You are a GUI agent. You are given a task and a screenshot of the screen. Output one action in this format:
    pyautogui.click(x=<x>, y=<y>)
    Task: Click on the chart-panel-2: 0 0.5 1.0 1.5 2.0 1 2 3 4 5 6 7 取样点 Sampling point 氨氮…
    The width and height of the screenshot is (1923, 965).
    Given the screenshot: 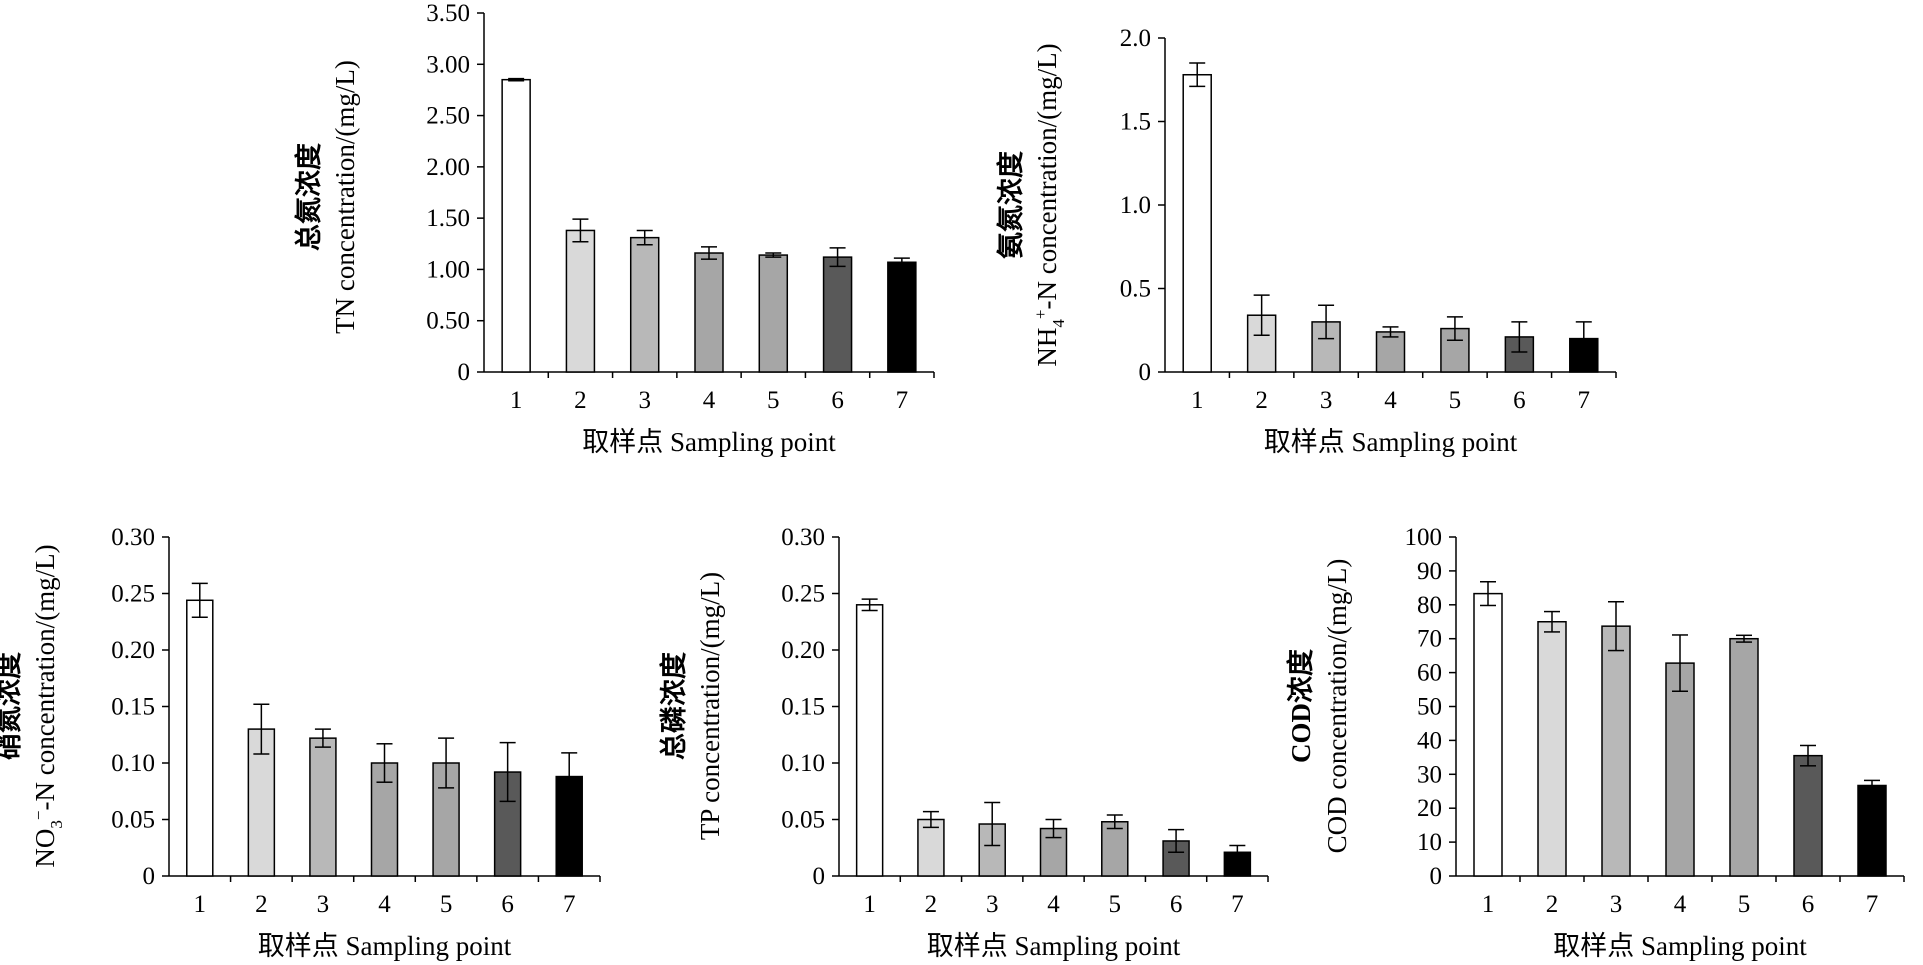 What is the action you would take?
    pyautogui.click(x=1306, y=241)
    